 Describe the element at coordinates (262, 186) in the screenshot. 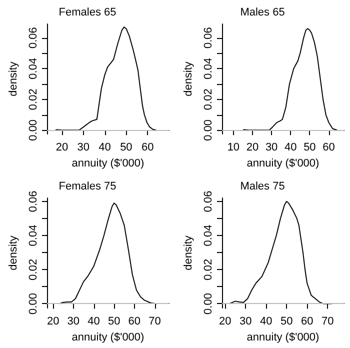

I see `chart-title: Males 75` at that location.